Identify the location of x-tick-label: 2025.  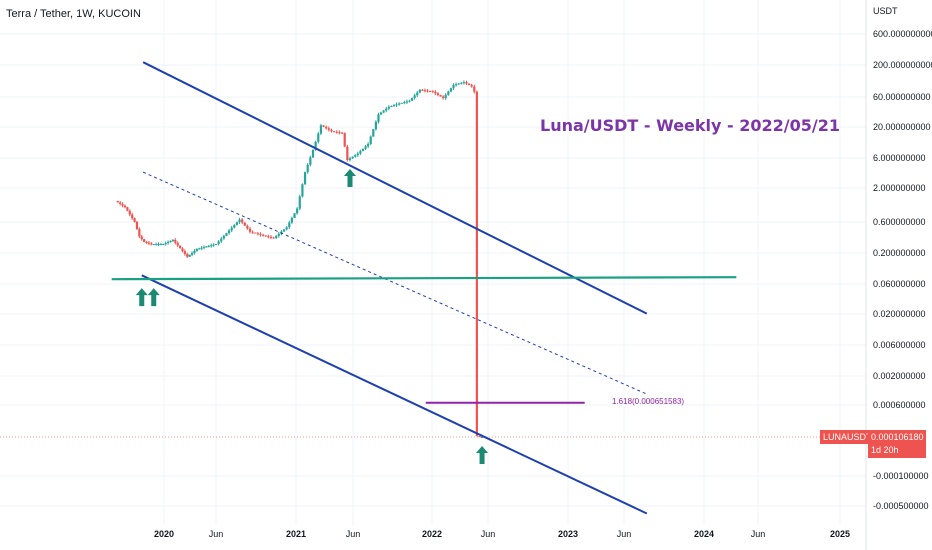
(840, 534).